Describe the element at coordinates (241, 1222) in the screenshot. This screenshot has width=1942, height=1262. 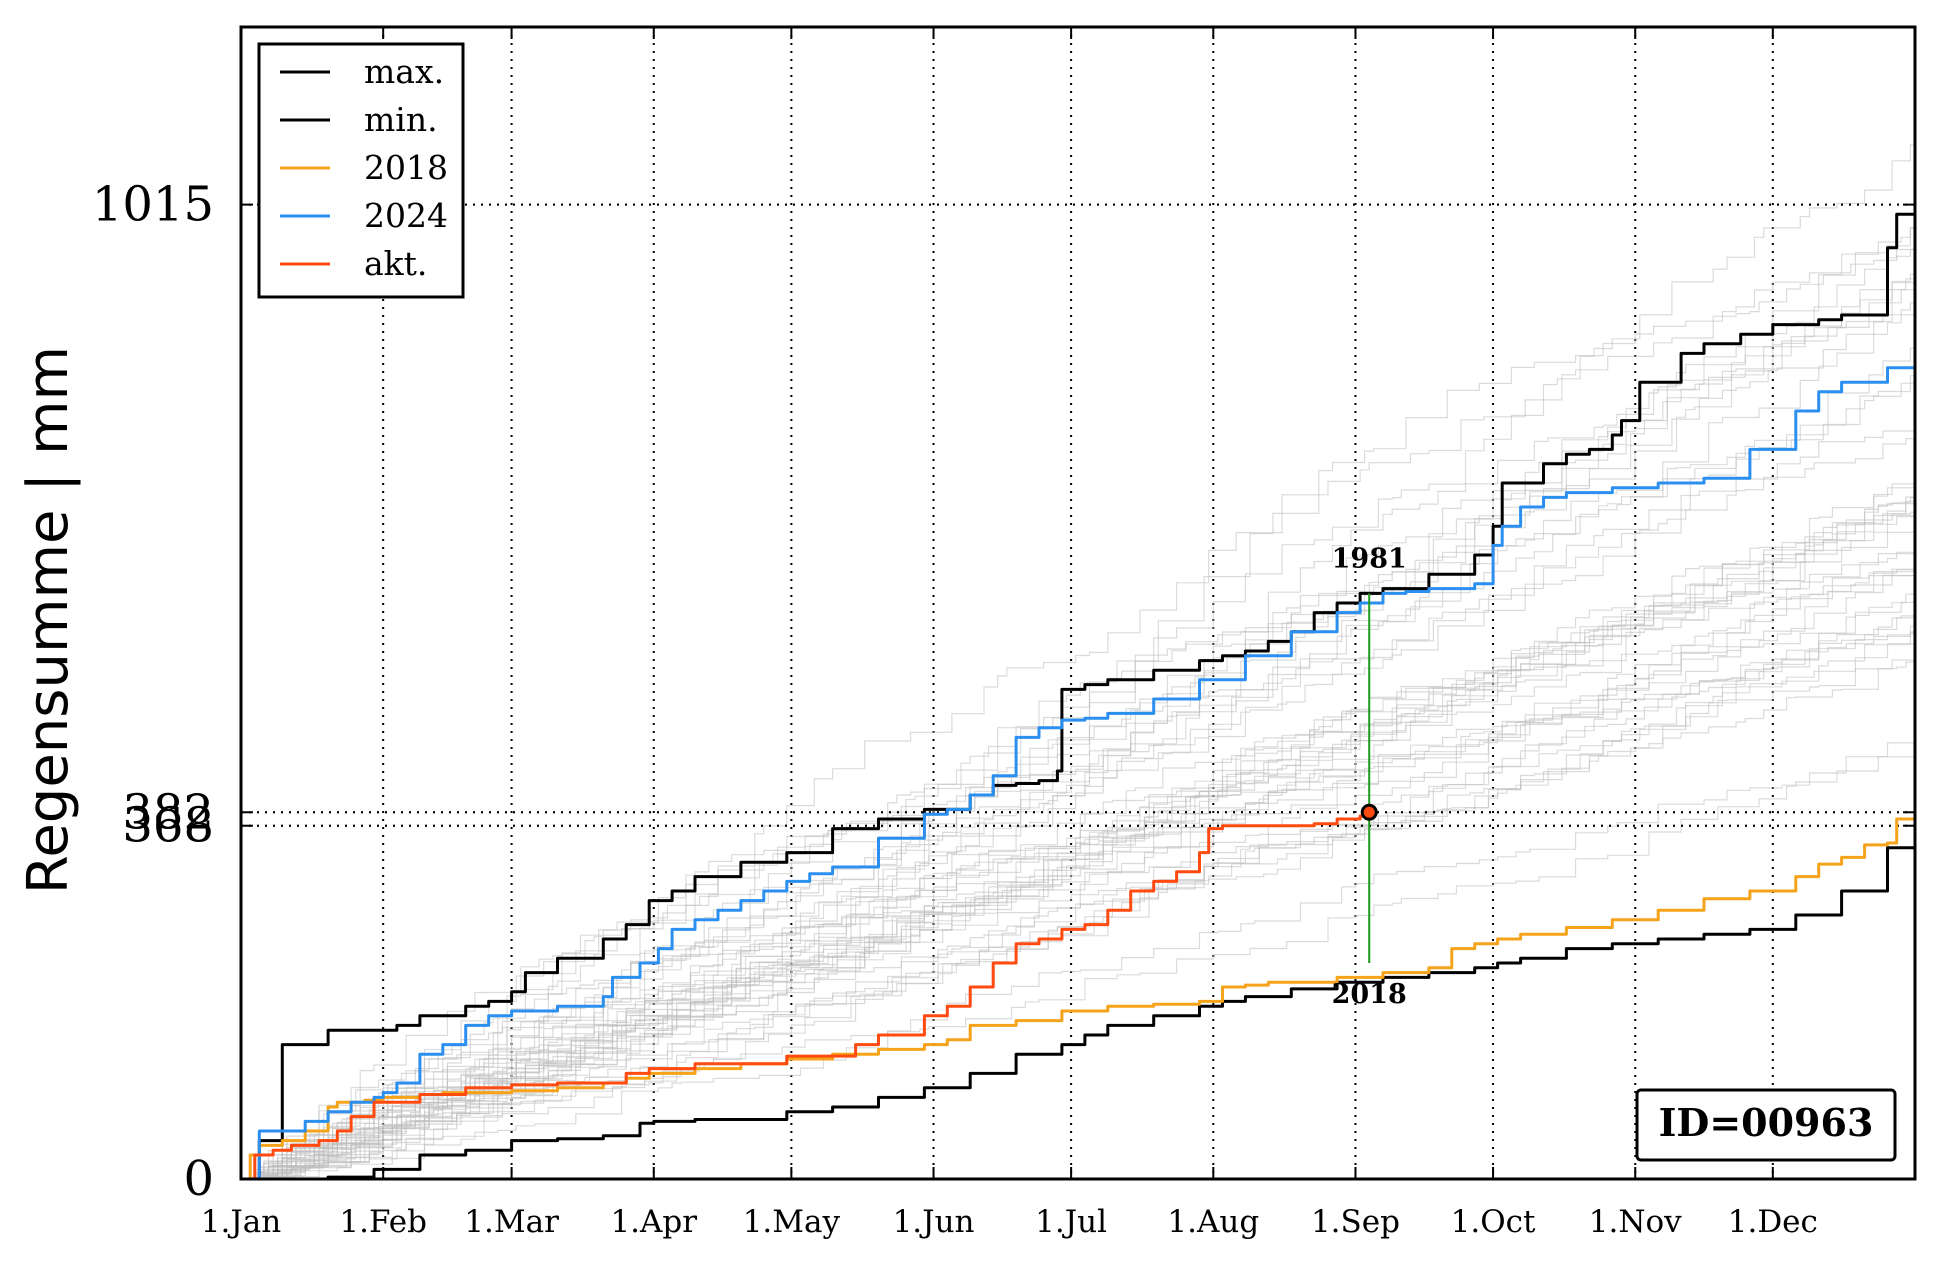
I see `x-tick-label: 1.Jan` at that location.